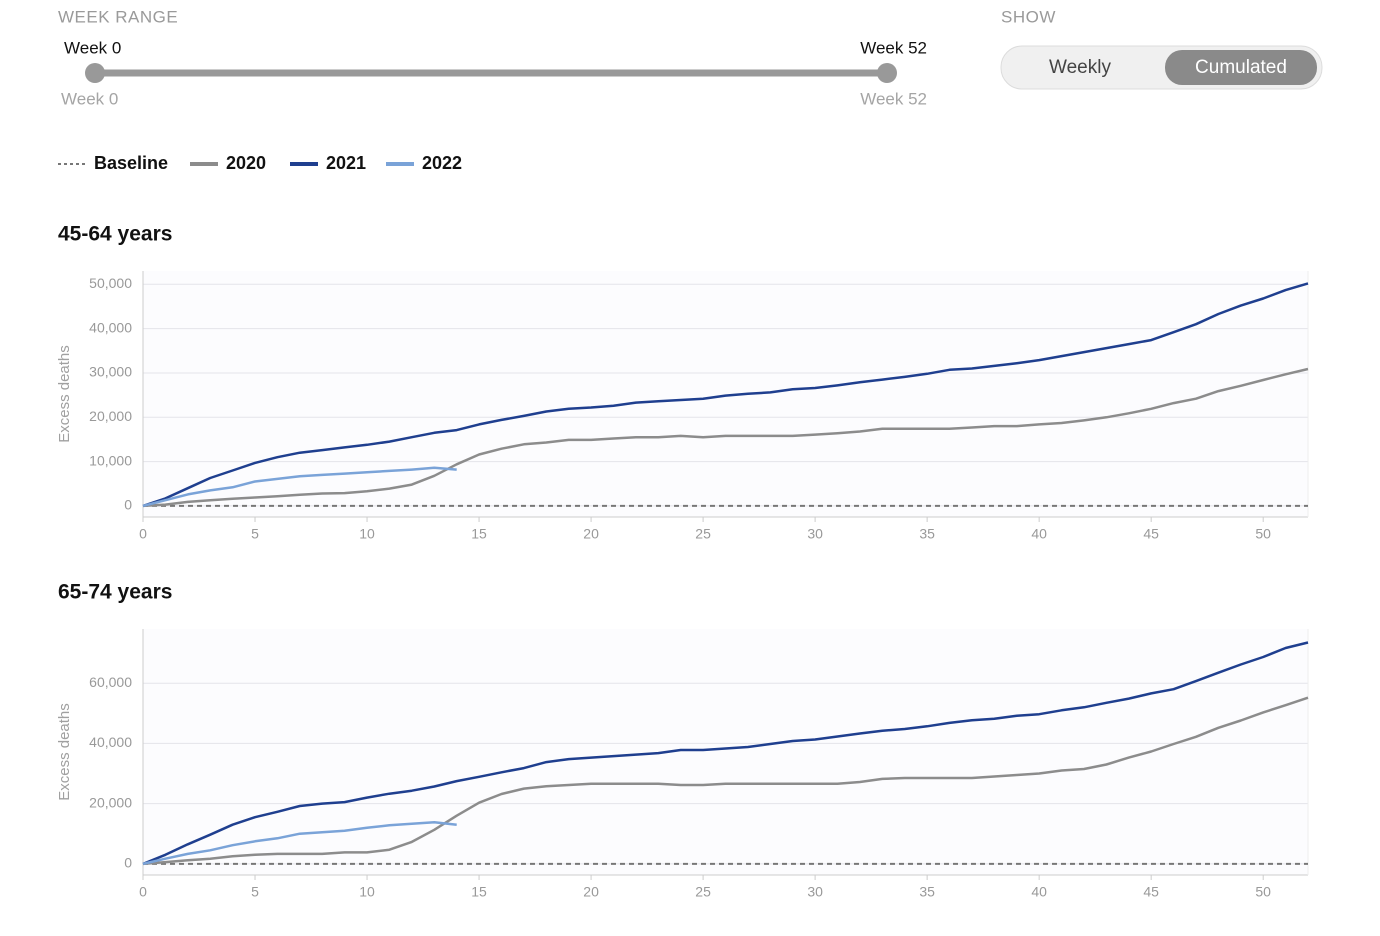 The width and height of the screenshot is (1380, 936). What do you see at coordinates (89, 98) in the screenshot?
I see `slider-min-label: Week 0` at bounding box center [89, 98].